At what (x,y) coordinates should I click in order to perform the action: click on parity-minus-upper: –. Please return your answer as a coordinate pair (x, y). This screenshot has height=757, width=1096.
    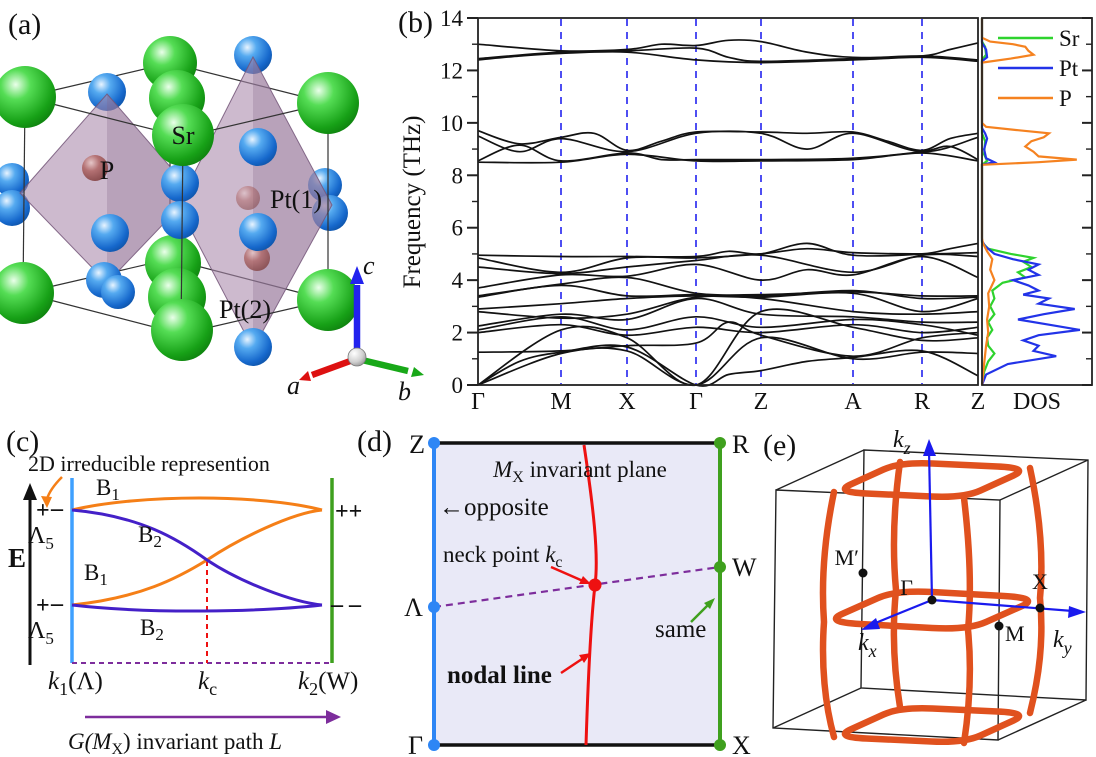
    Looking at the image, I should click on (57, 509).